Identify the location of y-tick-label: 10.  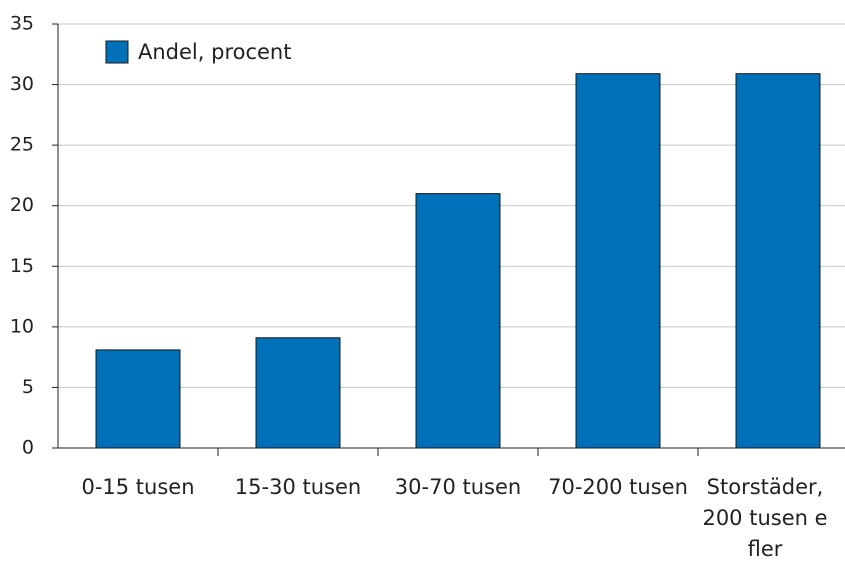
(22, 326).